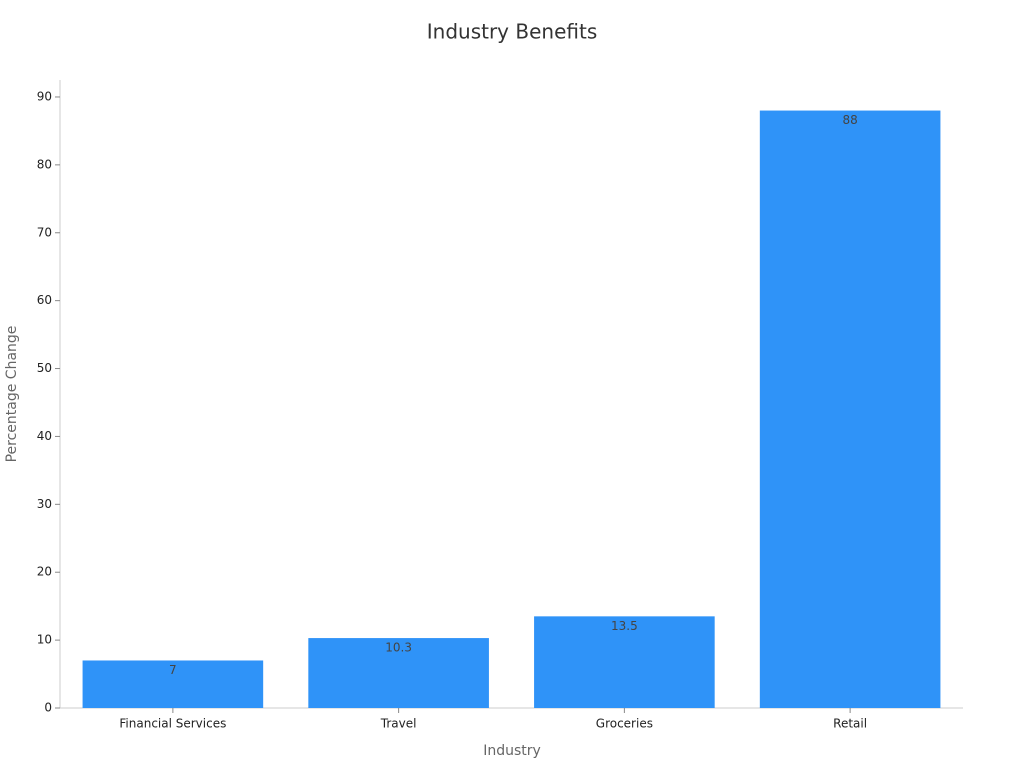  What do you see at coordinates (44, 96) in the screenshot?
I see `y-tick-label: 90` at bounding box center [44, 96].